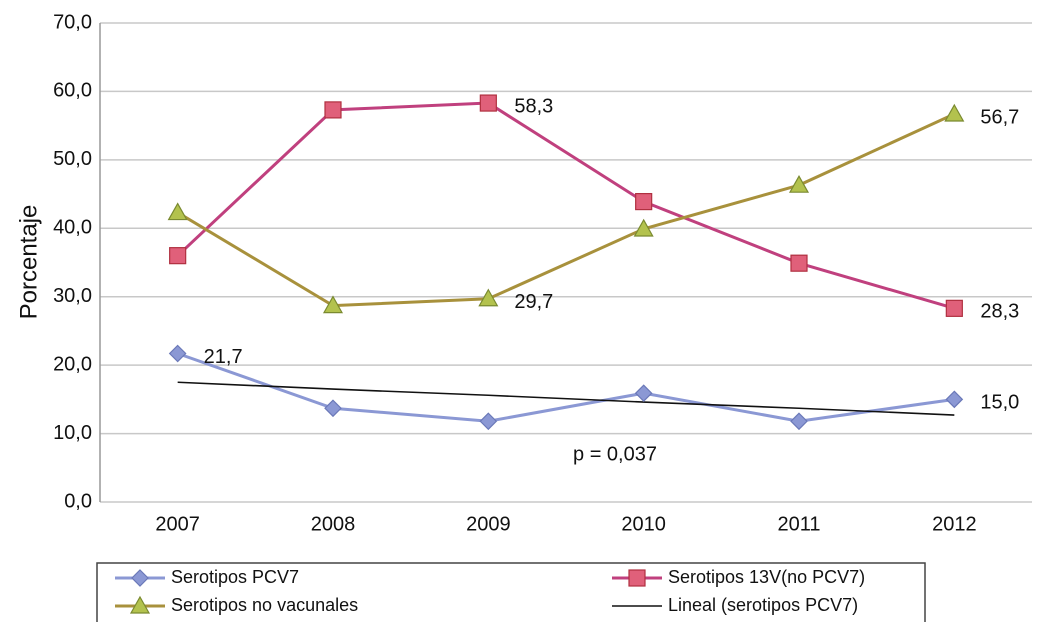  What do you see at coordinates (264, 605) in the screenshot?
I see `legend-label: Serotipos no vacunales` at bounding box center [264, 605].